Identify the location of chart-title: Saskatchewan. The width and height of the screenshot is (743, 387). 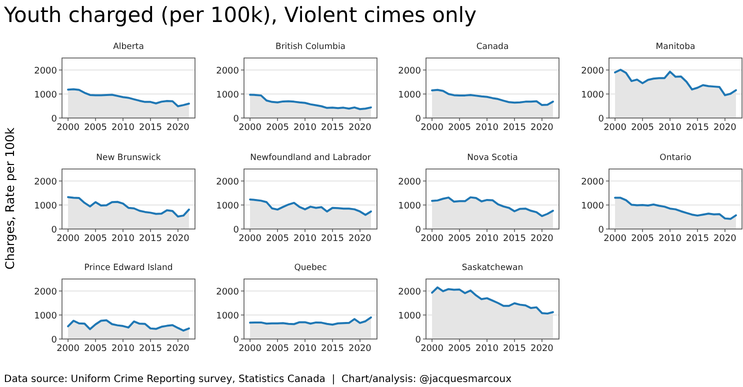
(493, 268).